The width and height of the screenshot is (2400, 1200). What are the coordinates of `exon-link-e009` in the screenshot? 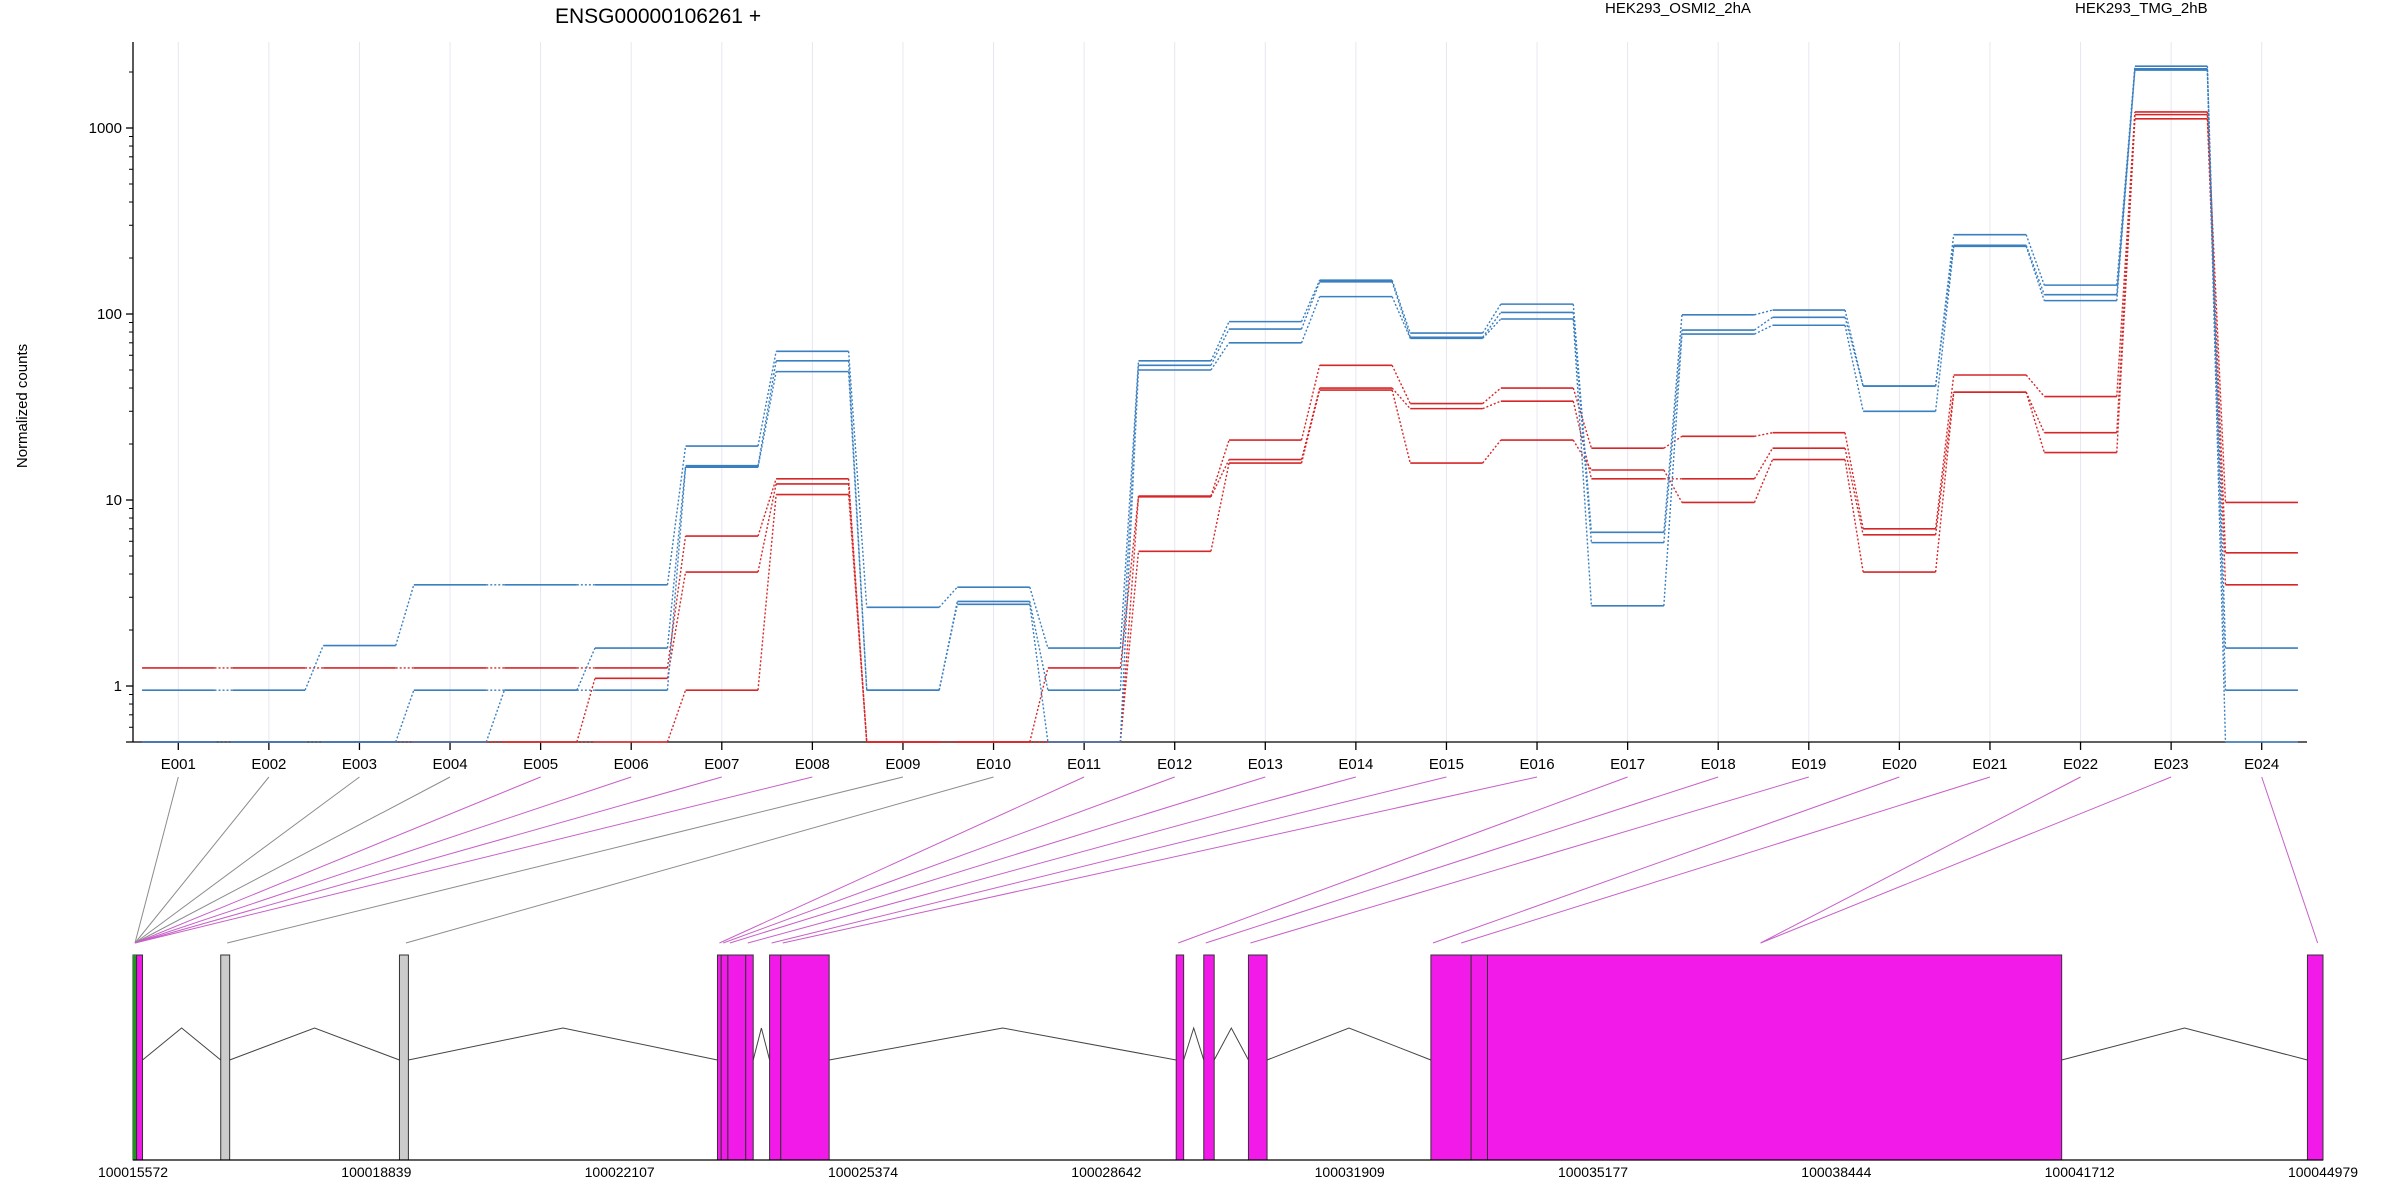 It's located at (565, 860).